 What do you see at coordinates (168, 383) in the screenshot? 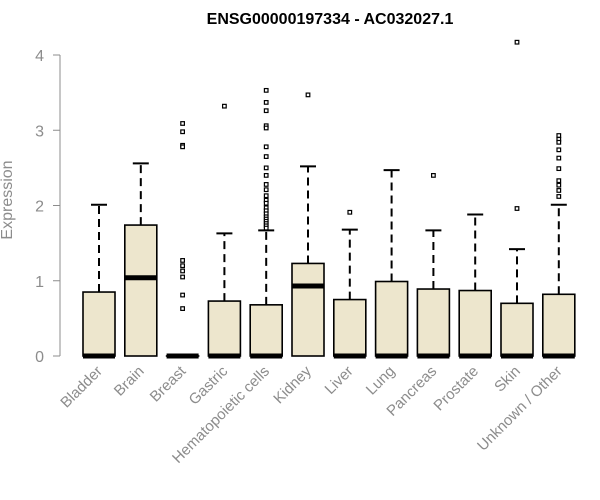
I see `x-tick-label: Breast` at bounding box center [168, 383].